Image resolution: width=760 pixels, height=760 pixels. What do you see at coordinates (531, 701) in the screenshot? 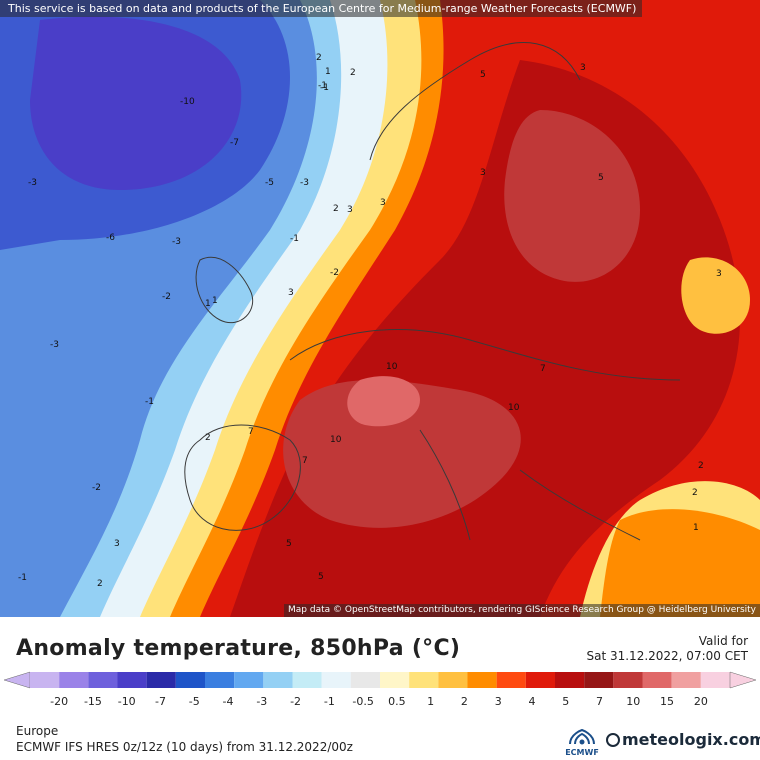
I see `legend-label: 4` at bounding box center [531, 701].